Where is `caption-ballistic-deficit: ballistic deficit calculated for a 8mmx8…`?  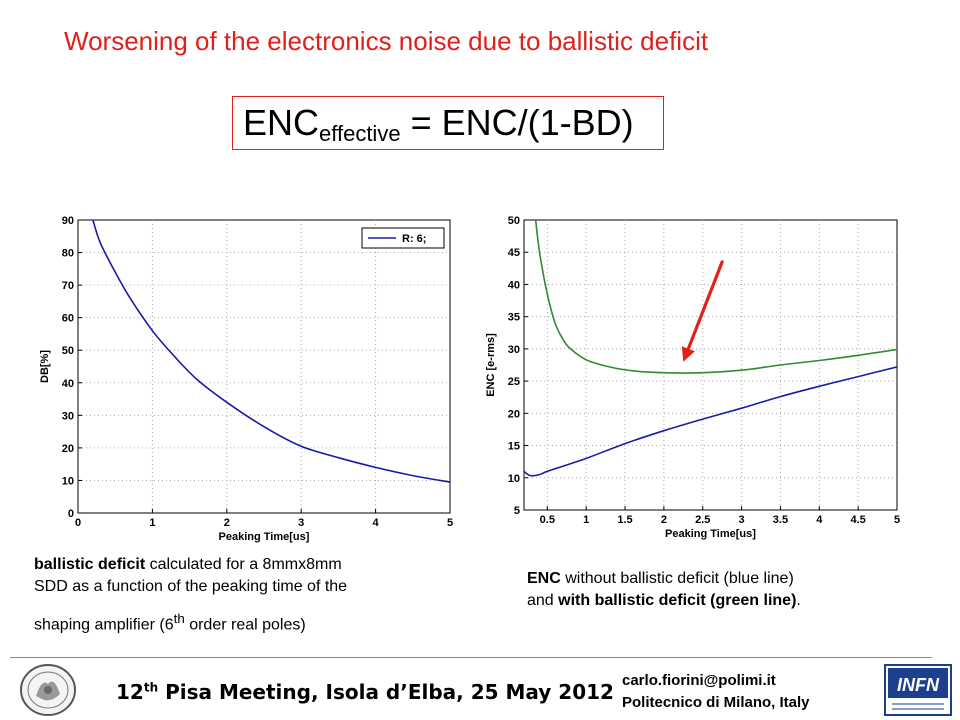 caption-ballistic-deficit: ballistic deficit calculated for a 8mmx8… is located at coordinates (249, 595).